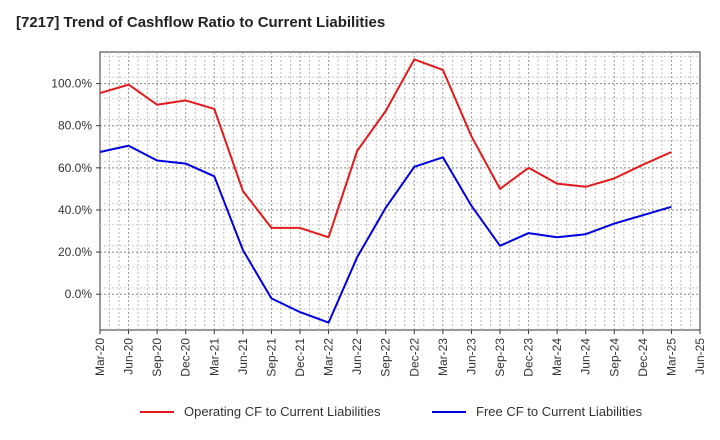 This screenshot has height=440, width=720. Describe the element at coordinates (186, 357) in the screenshot. I see `x-tick-label: Dec-20` at that location.